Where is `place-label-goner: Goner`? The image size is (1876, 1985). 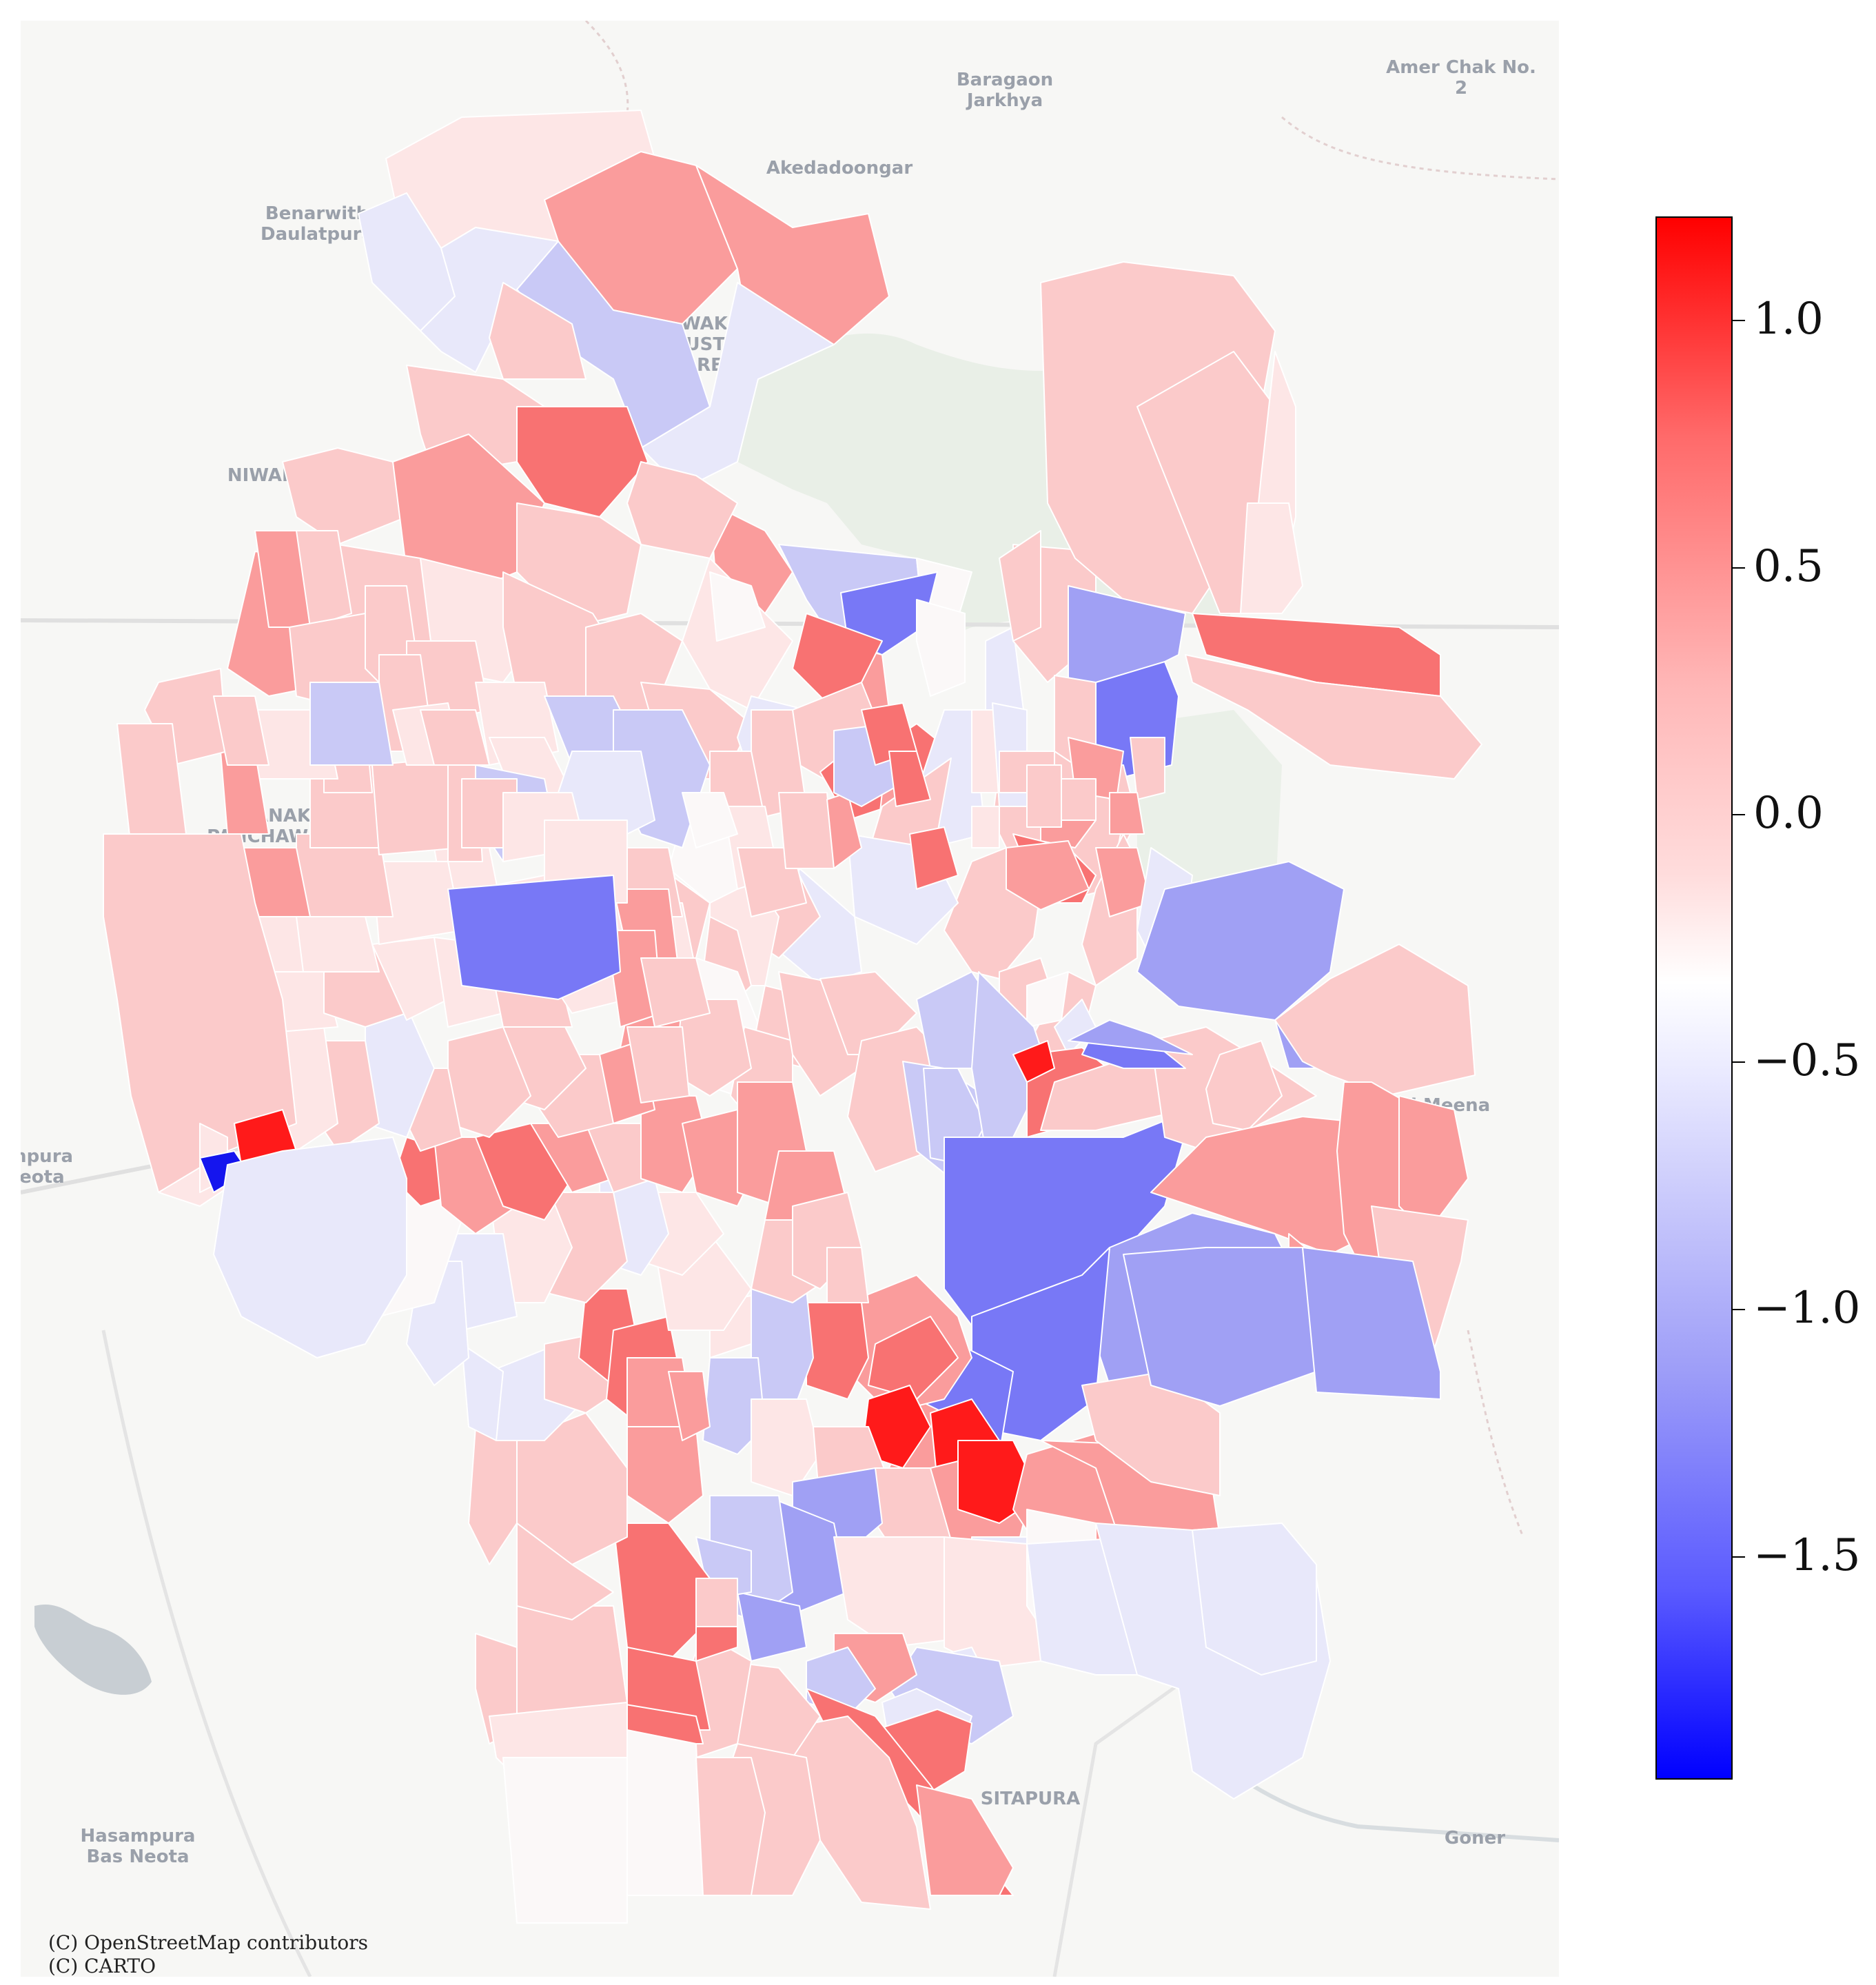 place-label-goner: Goner is located at coordinates (1475, 1838).